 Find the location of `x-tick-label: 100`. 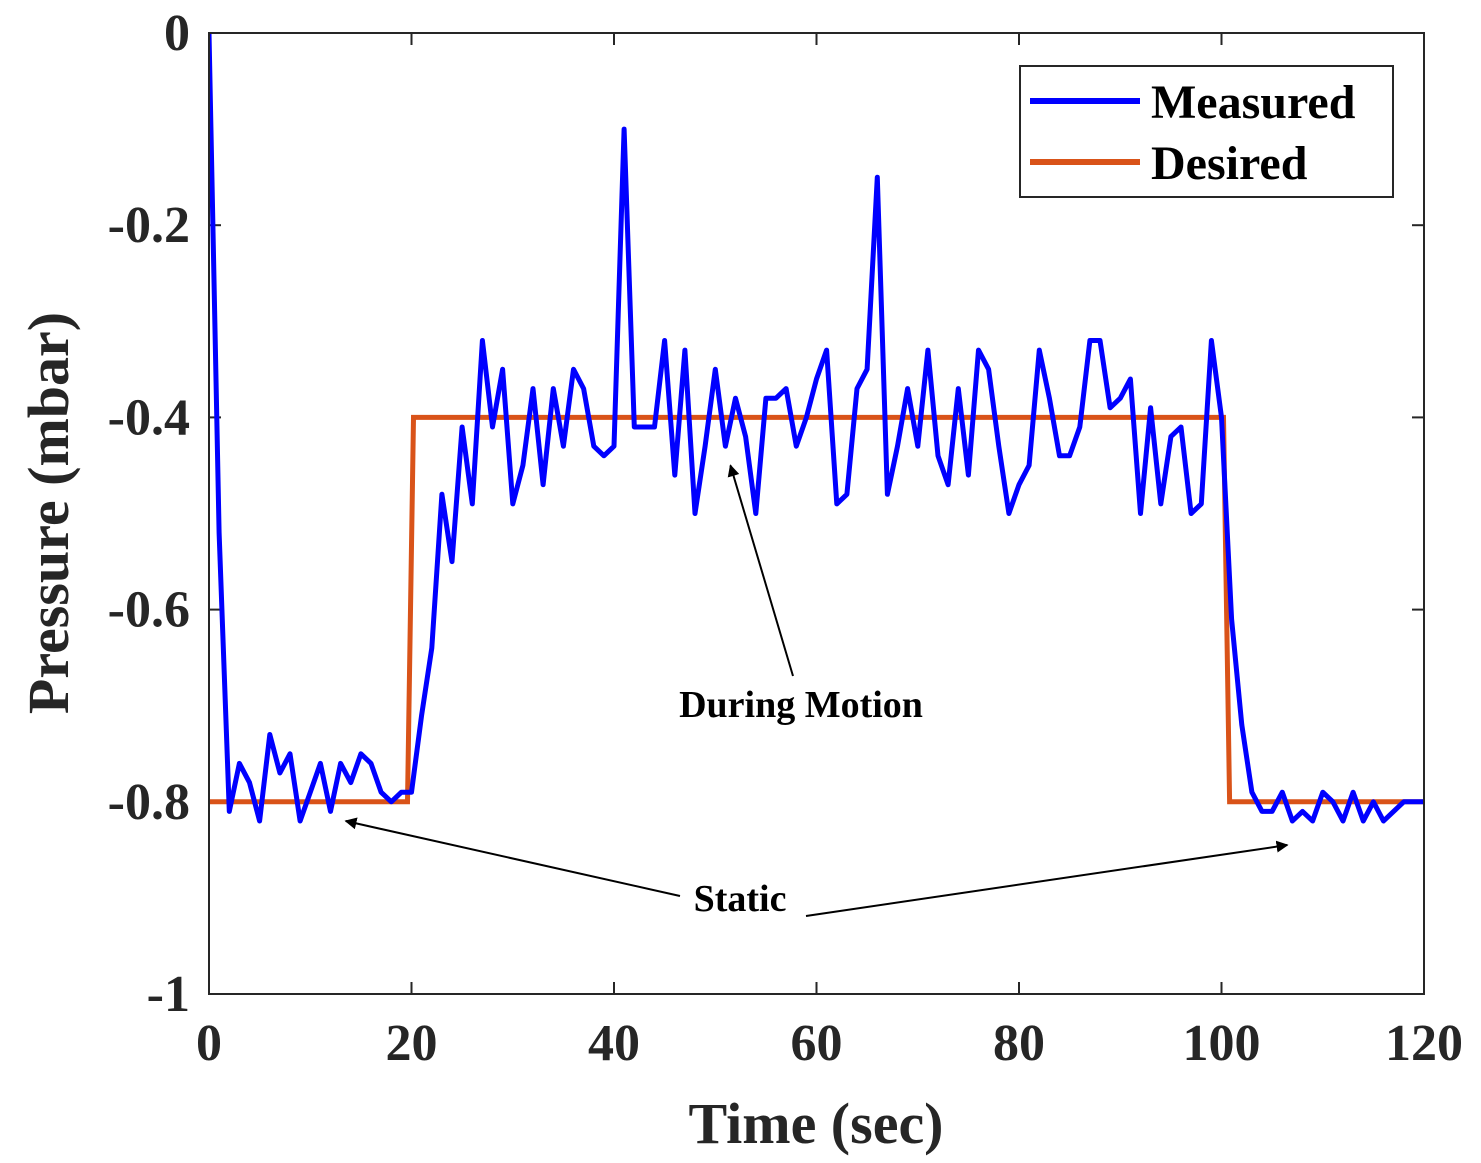

x-tick-label: 100 is located at coordinates (1222, 1043).